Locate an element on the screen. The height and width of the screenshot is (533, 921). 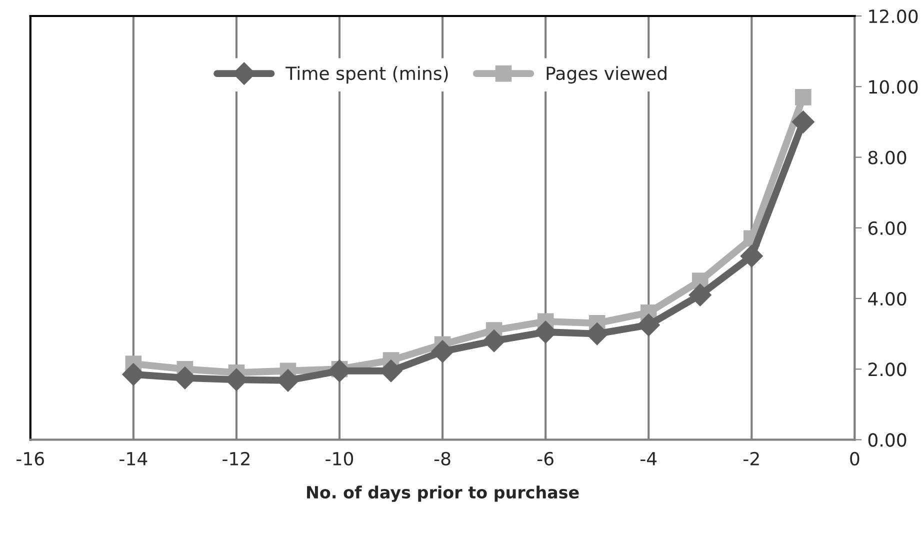
y-tick-label: 2.00 is located at coordinates (887, 369).